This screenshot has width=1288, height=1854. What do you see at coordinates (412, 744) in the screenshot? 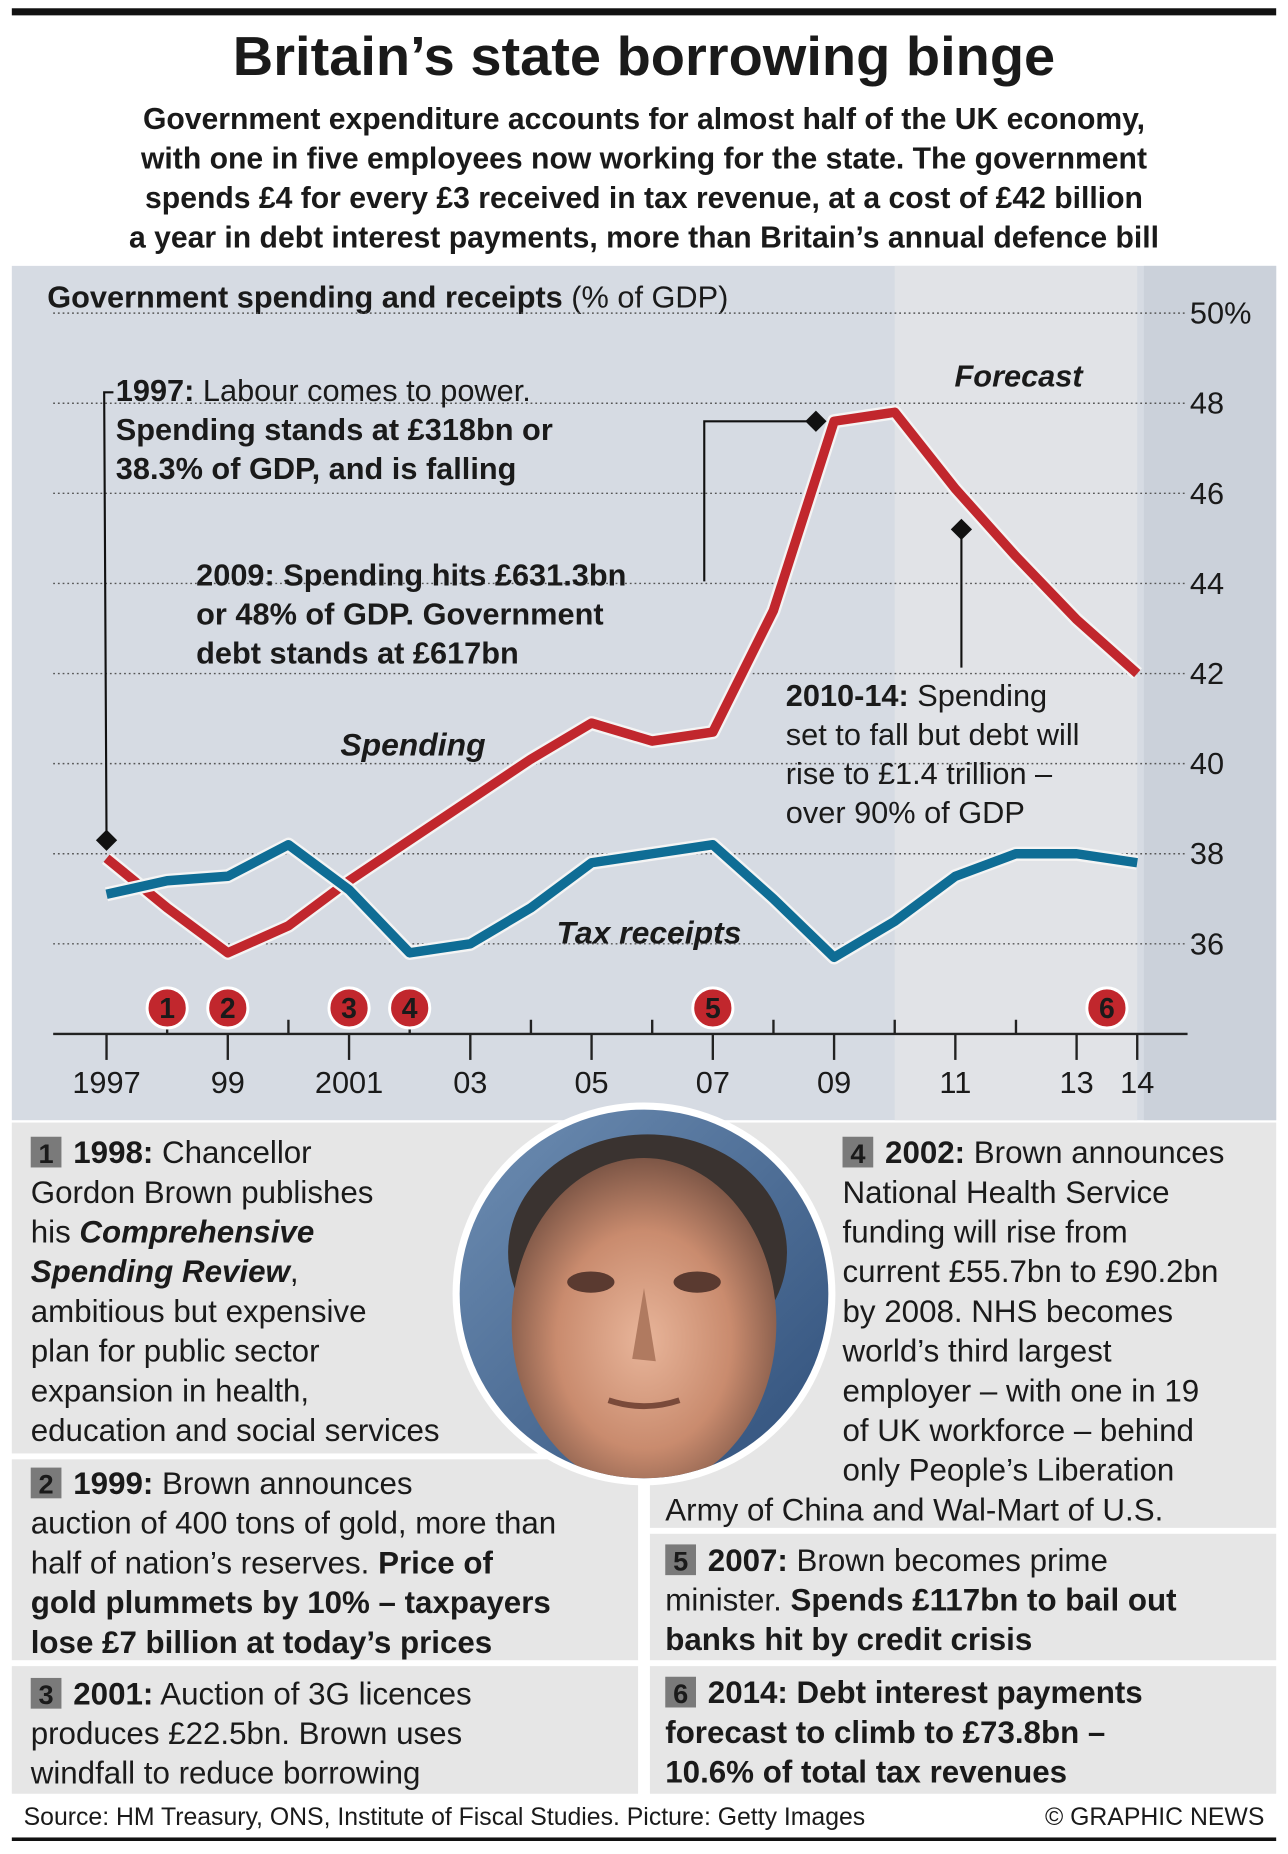
I see `series-label: Spending` at bounding box center [412, 744].